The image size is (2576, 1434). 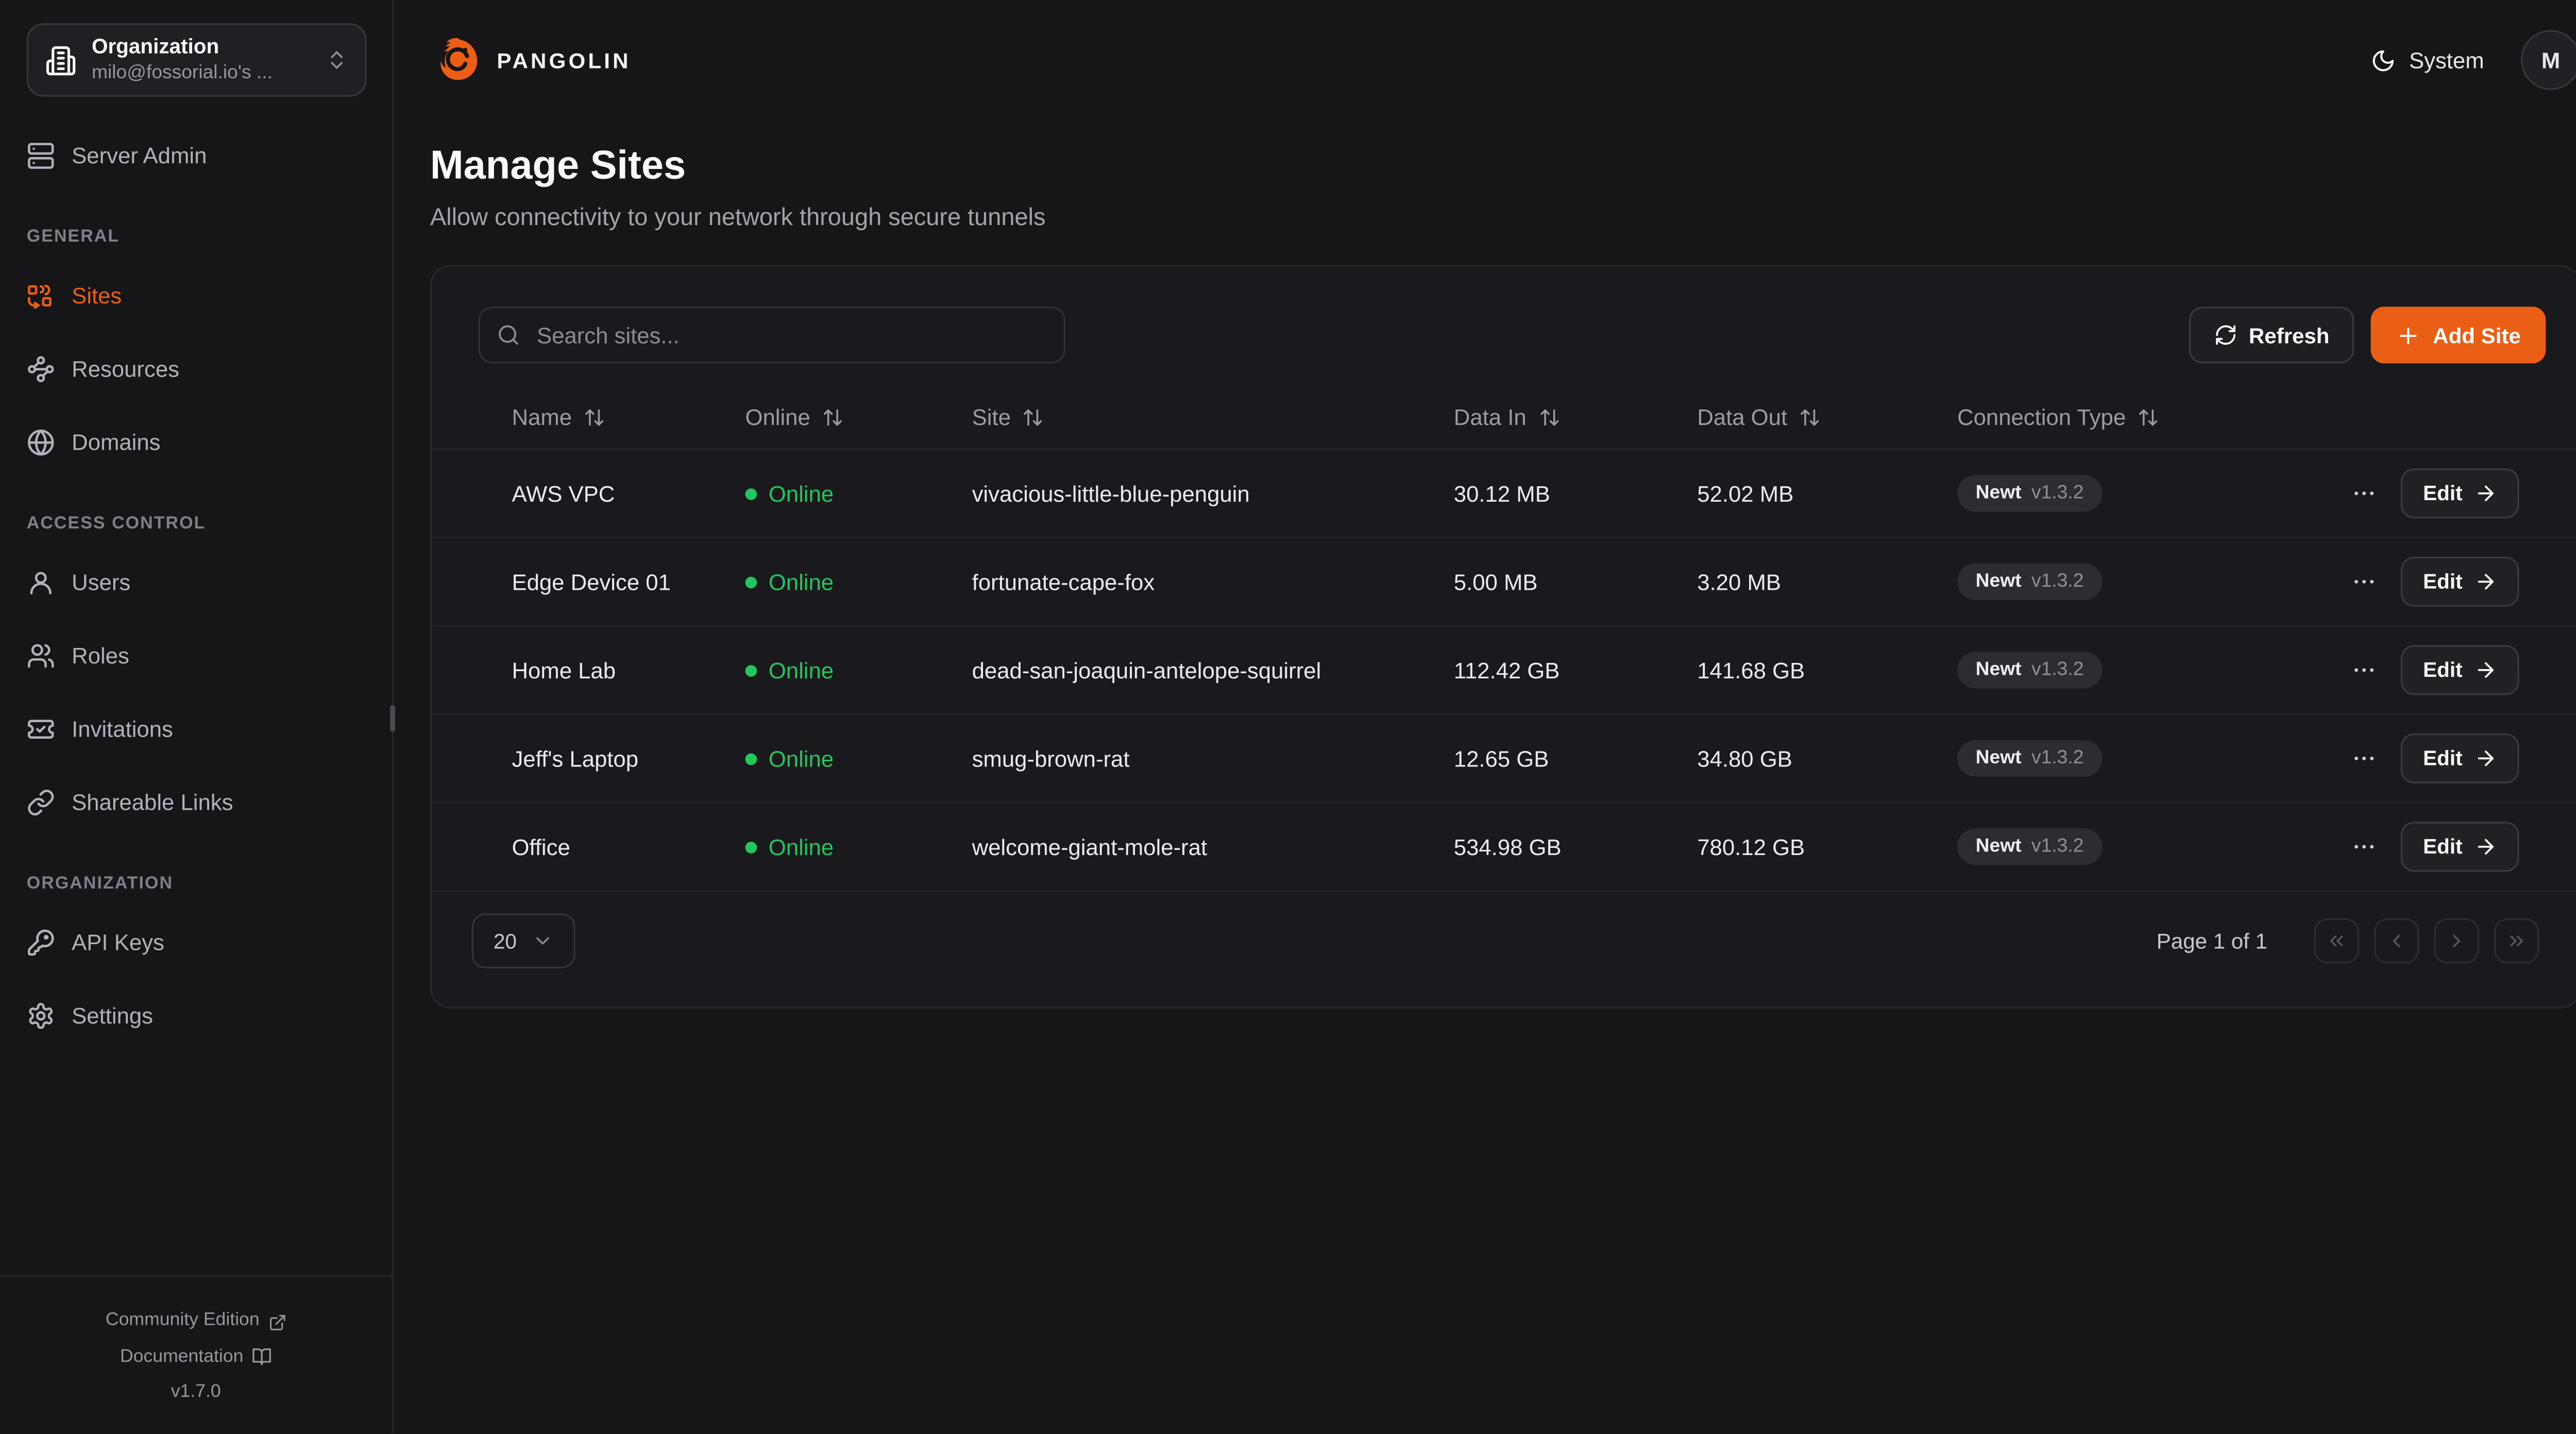 I want to click on pager: Page 1 of 1, so click(x=2348, y=941).